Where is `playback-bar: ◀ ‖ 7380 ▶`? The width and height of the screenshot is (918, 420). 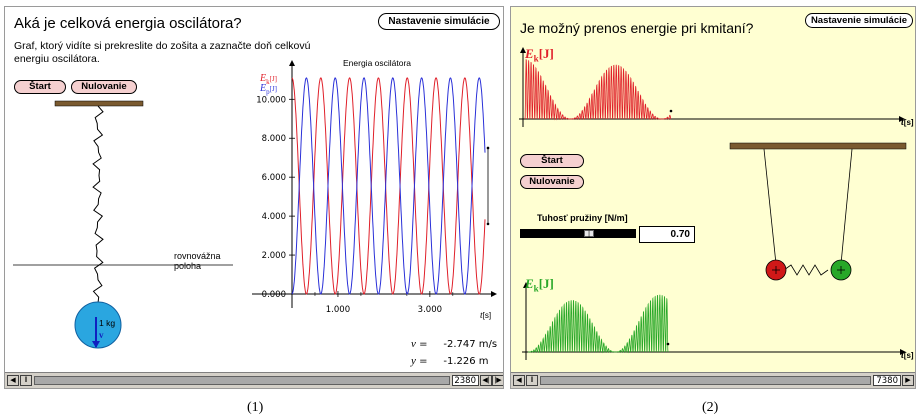
playback-bar: ◀ ‖ 7380 ▶ is located at coordinates (713, 380).